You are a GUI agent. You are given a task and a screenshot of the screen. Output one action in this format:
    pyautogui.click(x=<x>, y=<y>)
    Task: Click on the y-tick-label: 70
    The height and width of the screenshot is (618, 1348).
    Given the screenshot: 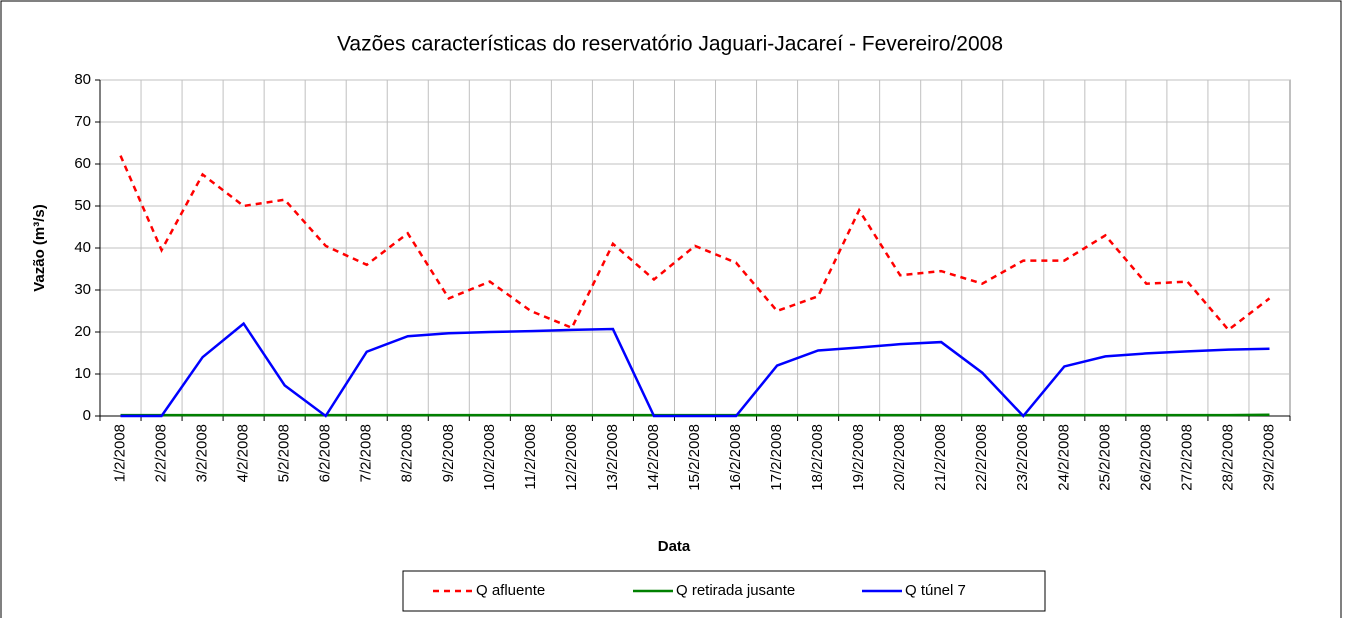 What is the action you would take?
    pyautogui.click(x=82, y=121)
    